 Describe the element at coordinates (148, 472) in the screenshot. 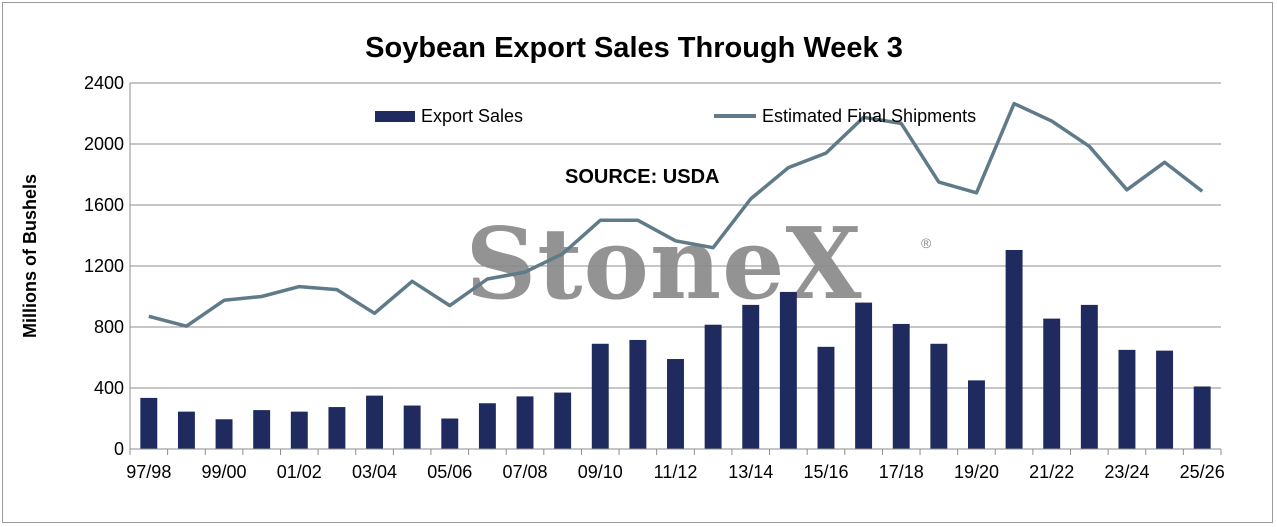

I see `x-tick-label: 97/98` at that location.